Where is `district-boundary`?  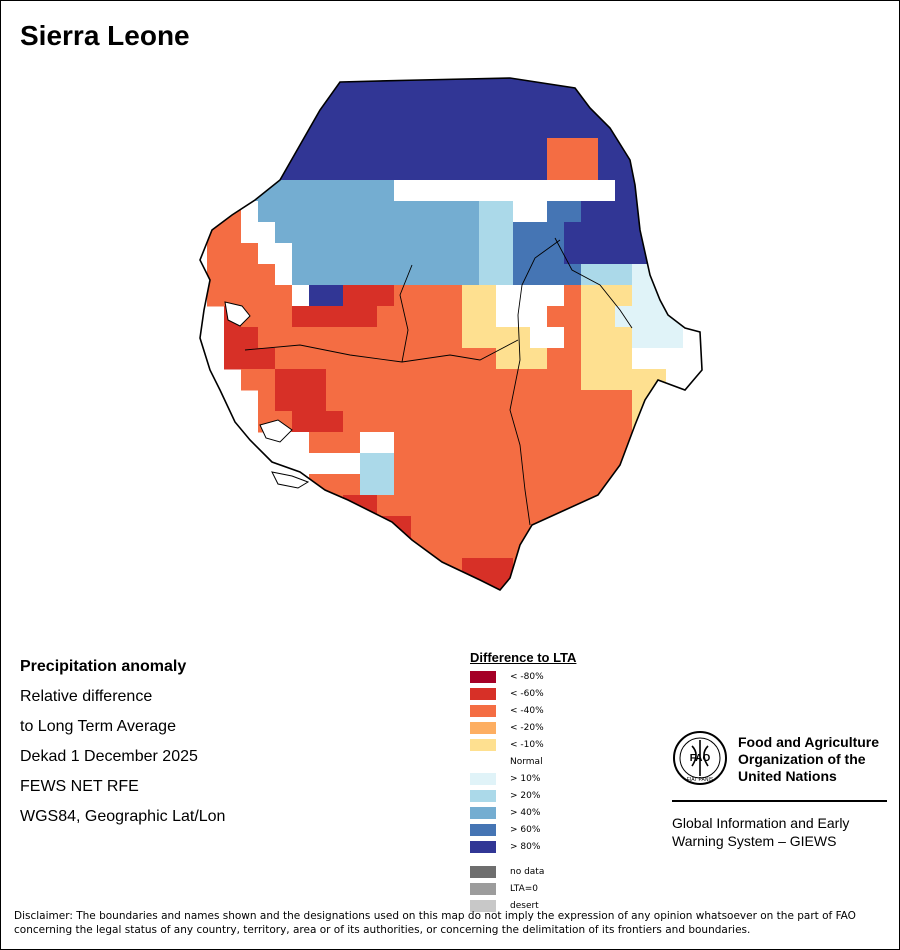
district-boundary is located at coordinates (593, 283).